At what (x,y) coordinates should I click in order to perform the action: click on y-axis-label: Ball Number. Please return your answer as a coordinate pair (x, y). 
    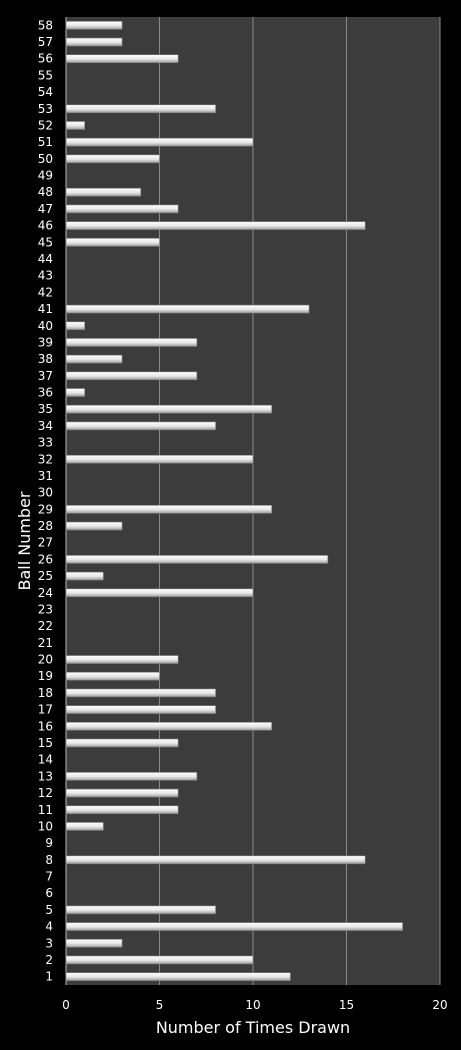
    Looking at the image, I should click on (24, 540).